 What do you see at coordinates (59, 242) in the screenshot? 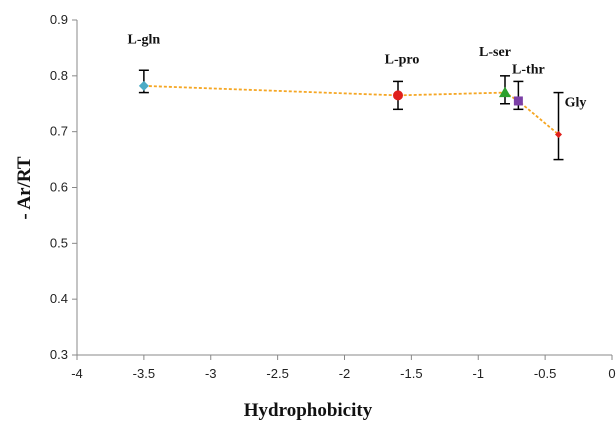
I see `y-tick-label: 0.5` at bounding box center [59, 242].